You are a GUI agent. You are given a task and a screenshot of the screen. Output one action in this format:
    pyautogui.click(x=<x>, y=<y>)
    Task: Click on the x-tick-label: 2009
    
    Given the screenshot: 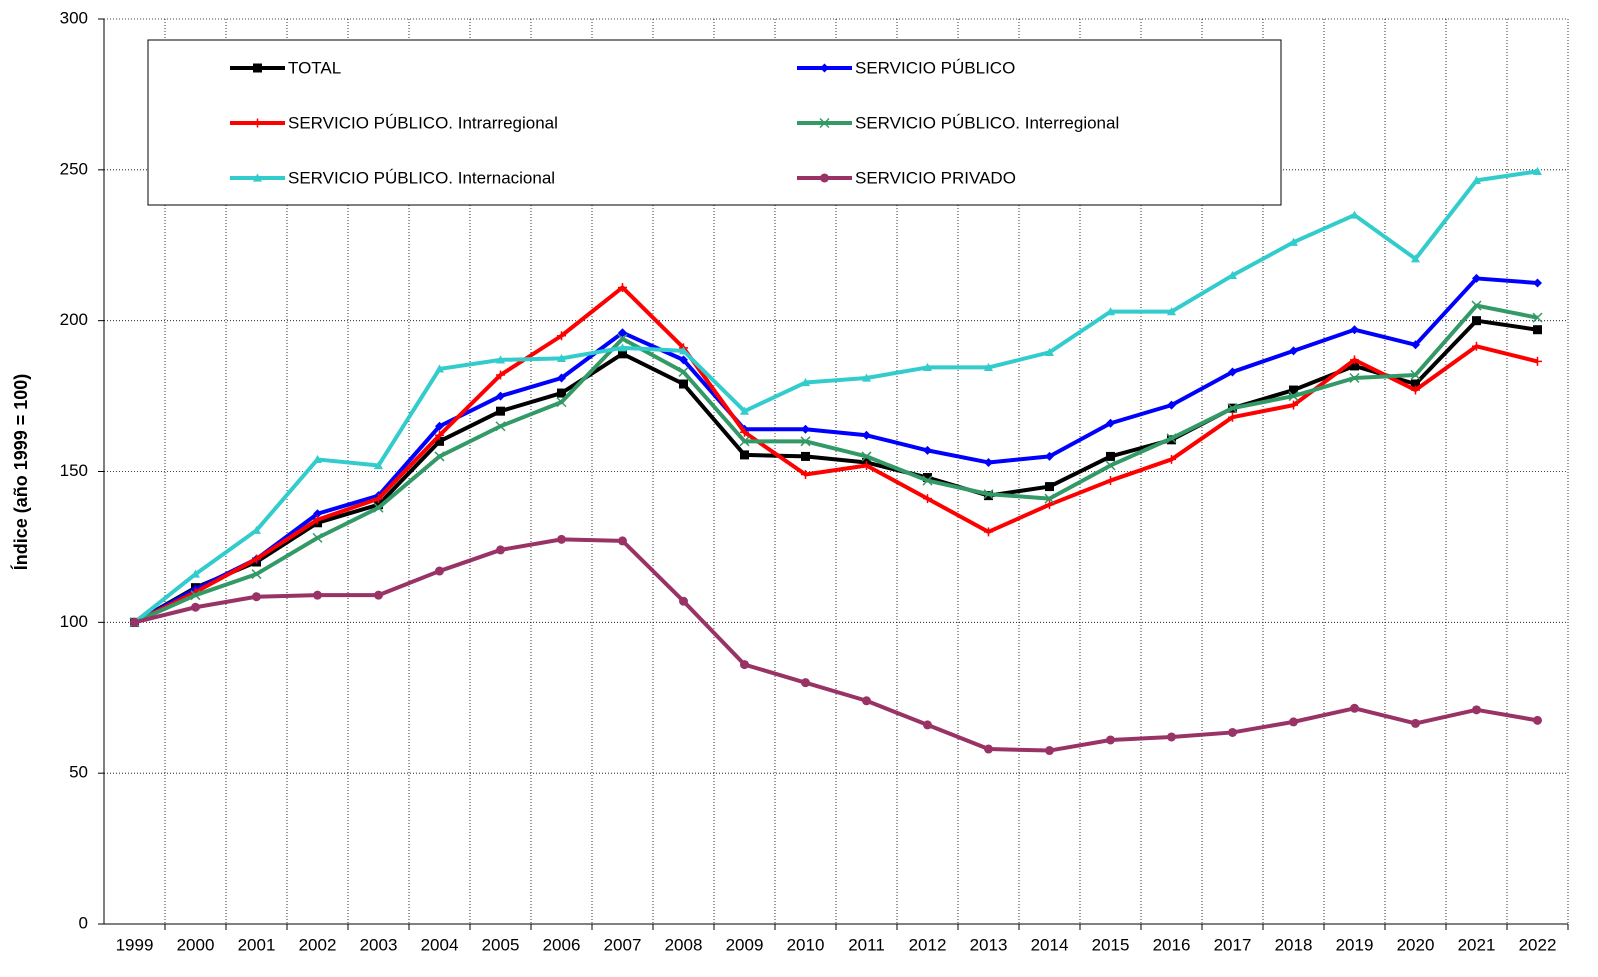 What is the action you would take?
    pyautogui.click(x=745, y=944)
    